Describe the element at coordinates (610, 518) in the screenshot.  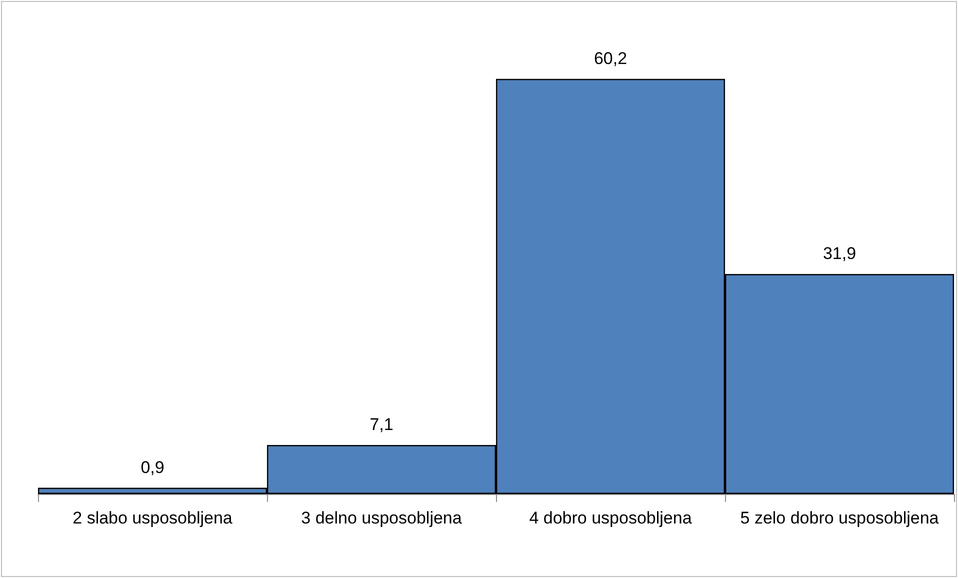
I see `x-tick-label: 4 dobro usposobljena` at that location.